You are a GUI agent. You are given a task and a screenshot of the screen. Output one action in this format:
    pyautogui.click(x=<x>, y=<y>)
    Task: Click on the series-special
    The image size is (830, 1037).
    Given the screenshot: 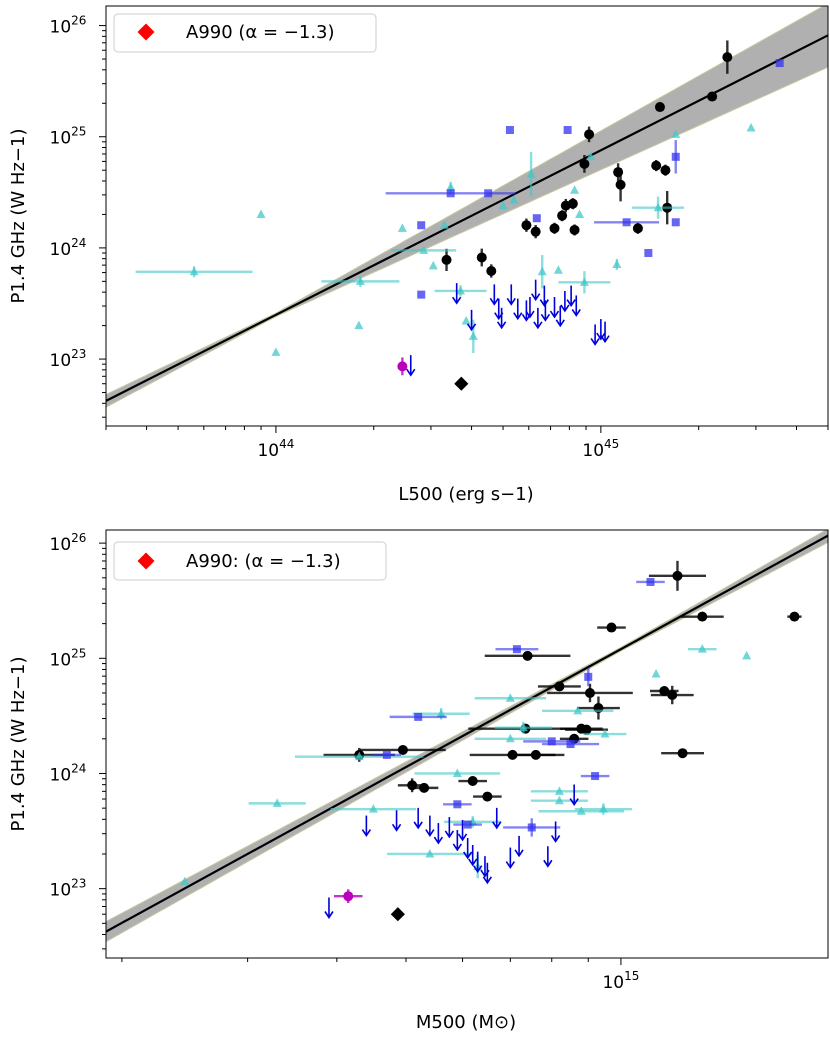 What is the action you would take?
    pyautogui.click(x=348, y=896)
    